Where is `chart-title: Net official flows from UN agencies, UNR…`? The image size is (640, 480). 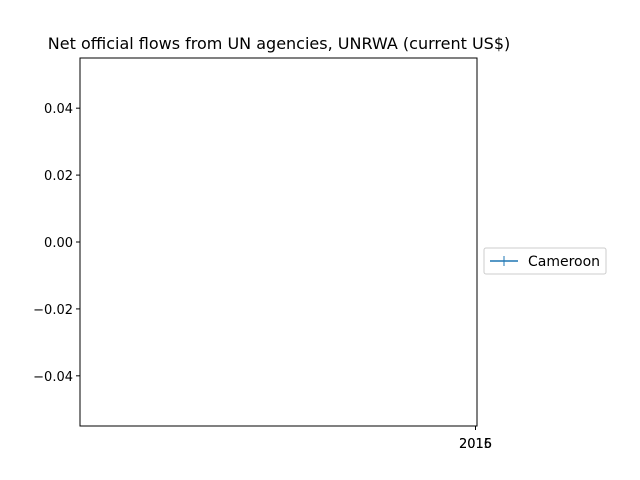 chart-title: Net official flows from UN agencies, UNR… is located at coordinates (279, 43).